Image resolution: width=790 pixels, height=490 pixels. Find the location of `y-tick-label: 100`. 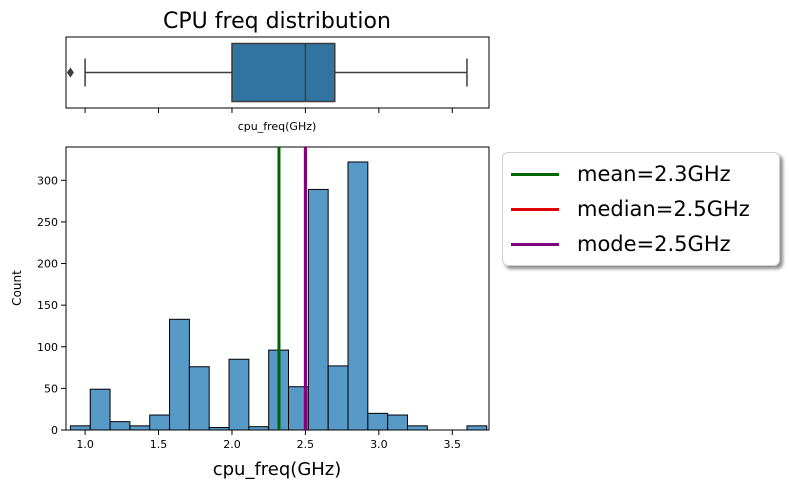

y-tick-label: 100 is located at coordinates (47, 347).